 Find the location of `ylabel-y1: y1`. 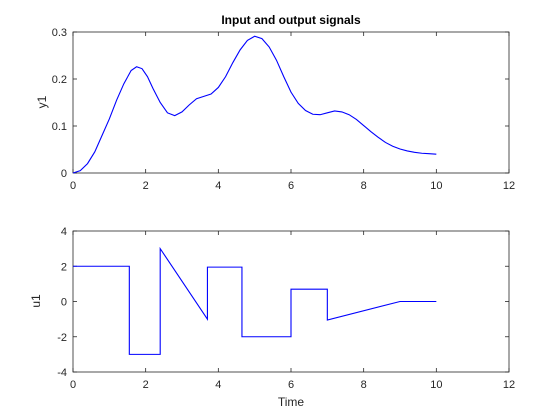

ylabel-y1: y1 is located at coordinates (42, 101).